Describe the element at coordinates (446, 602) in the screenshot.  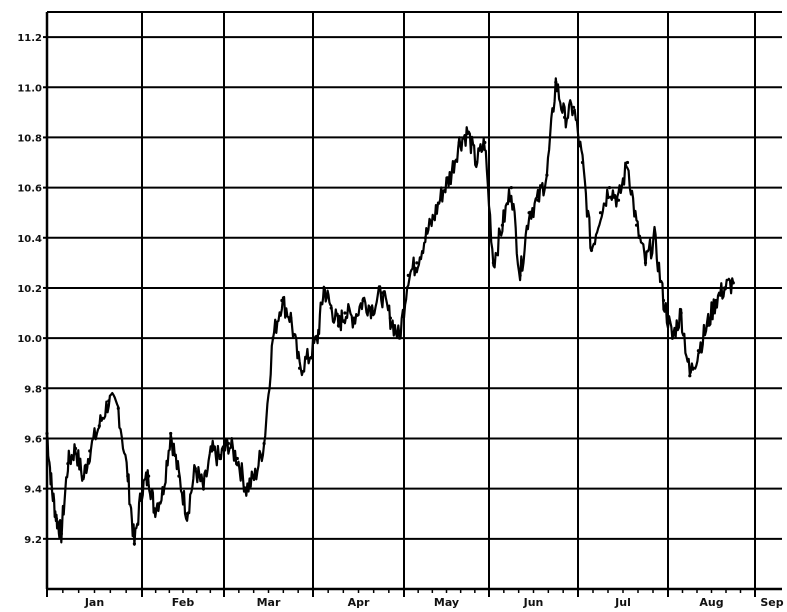
I see `x-tick-label: May` at that location.